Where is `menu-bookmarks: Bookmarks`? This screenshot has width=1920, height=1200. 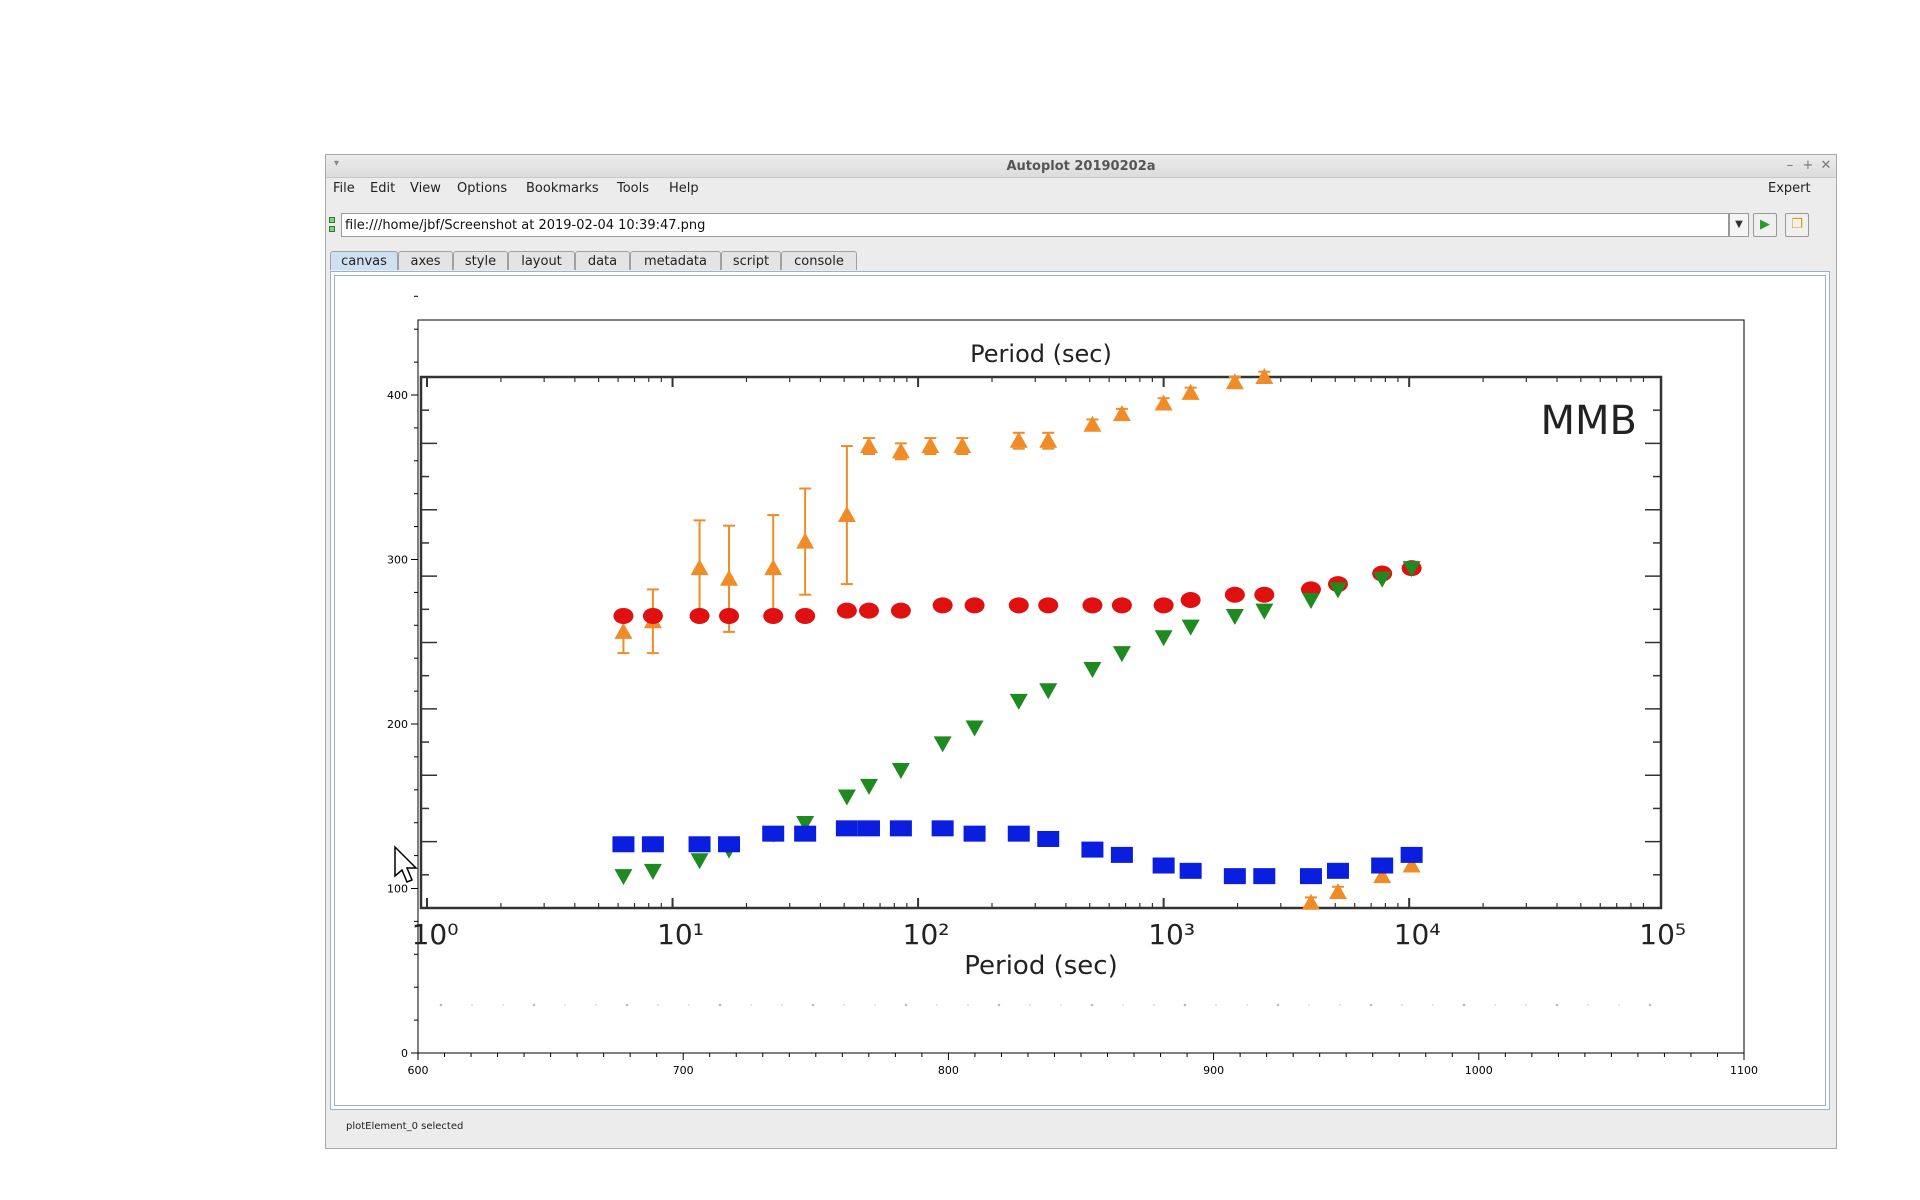
menu-bookmarks: Bookmarks is located at coordinates (562, 188).